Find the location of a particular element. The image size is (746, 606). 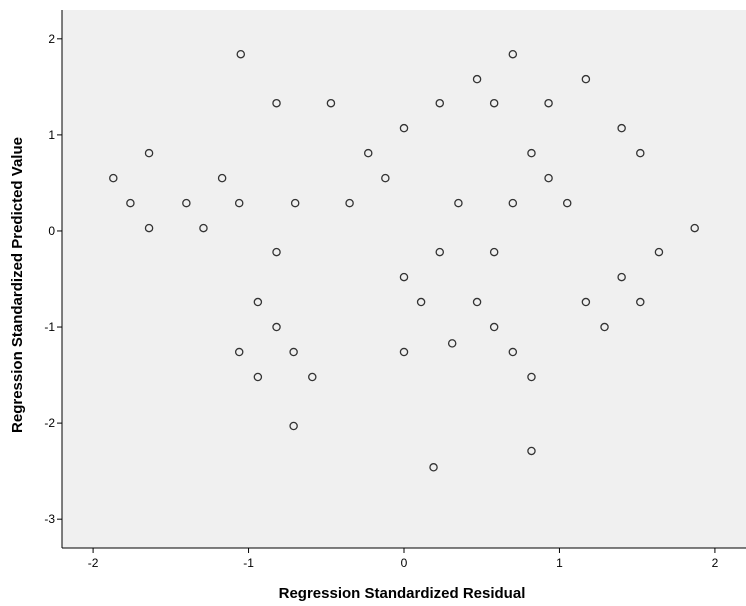

y-tick-label: 0 is located at coordinates (51, 231).